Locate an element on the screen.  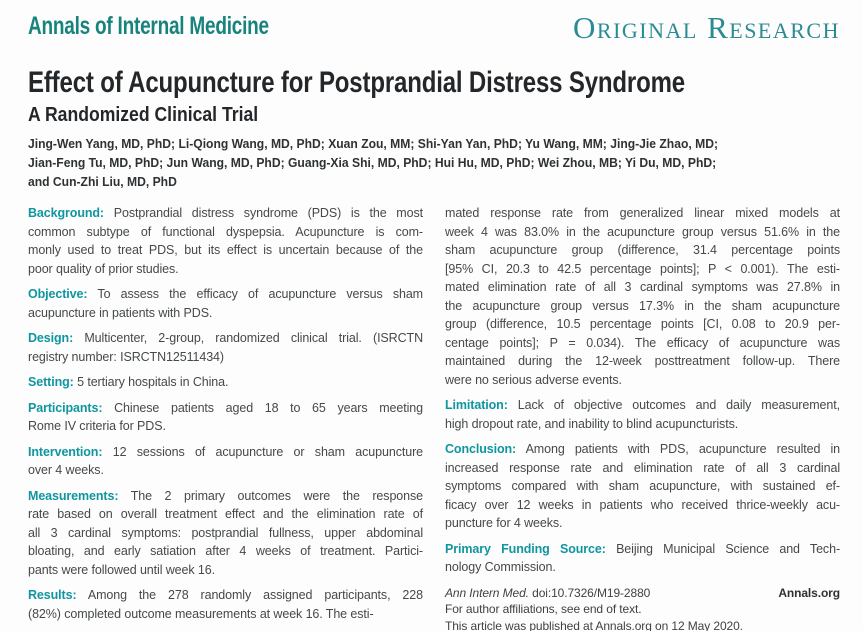
abstract-line: poor quality of prior studies. is located at coordinates (103, 268).